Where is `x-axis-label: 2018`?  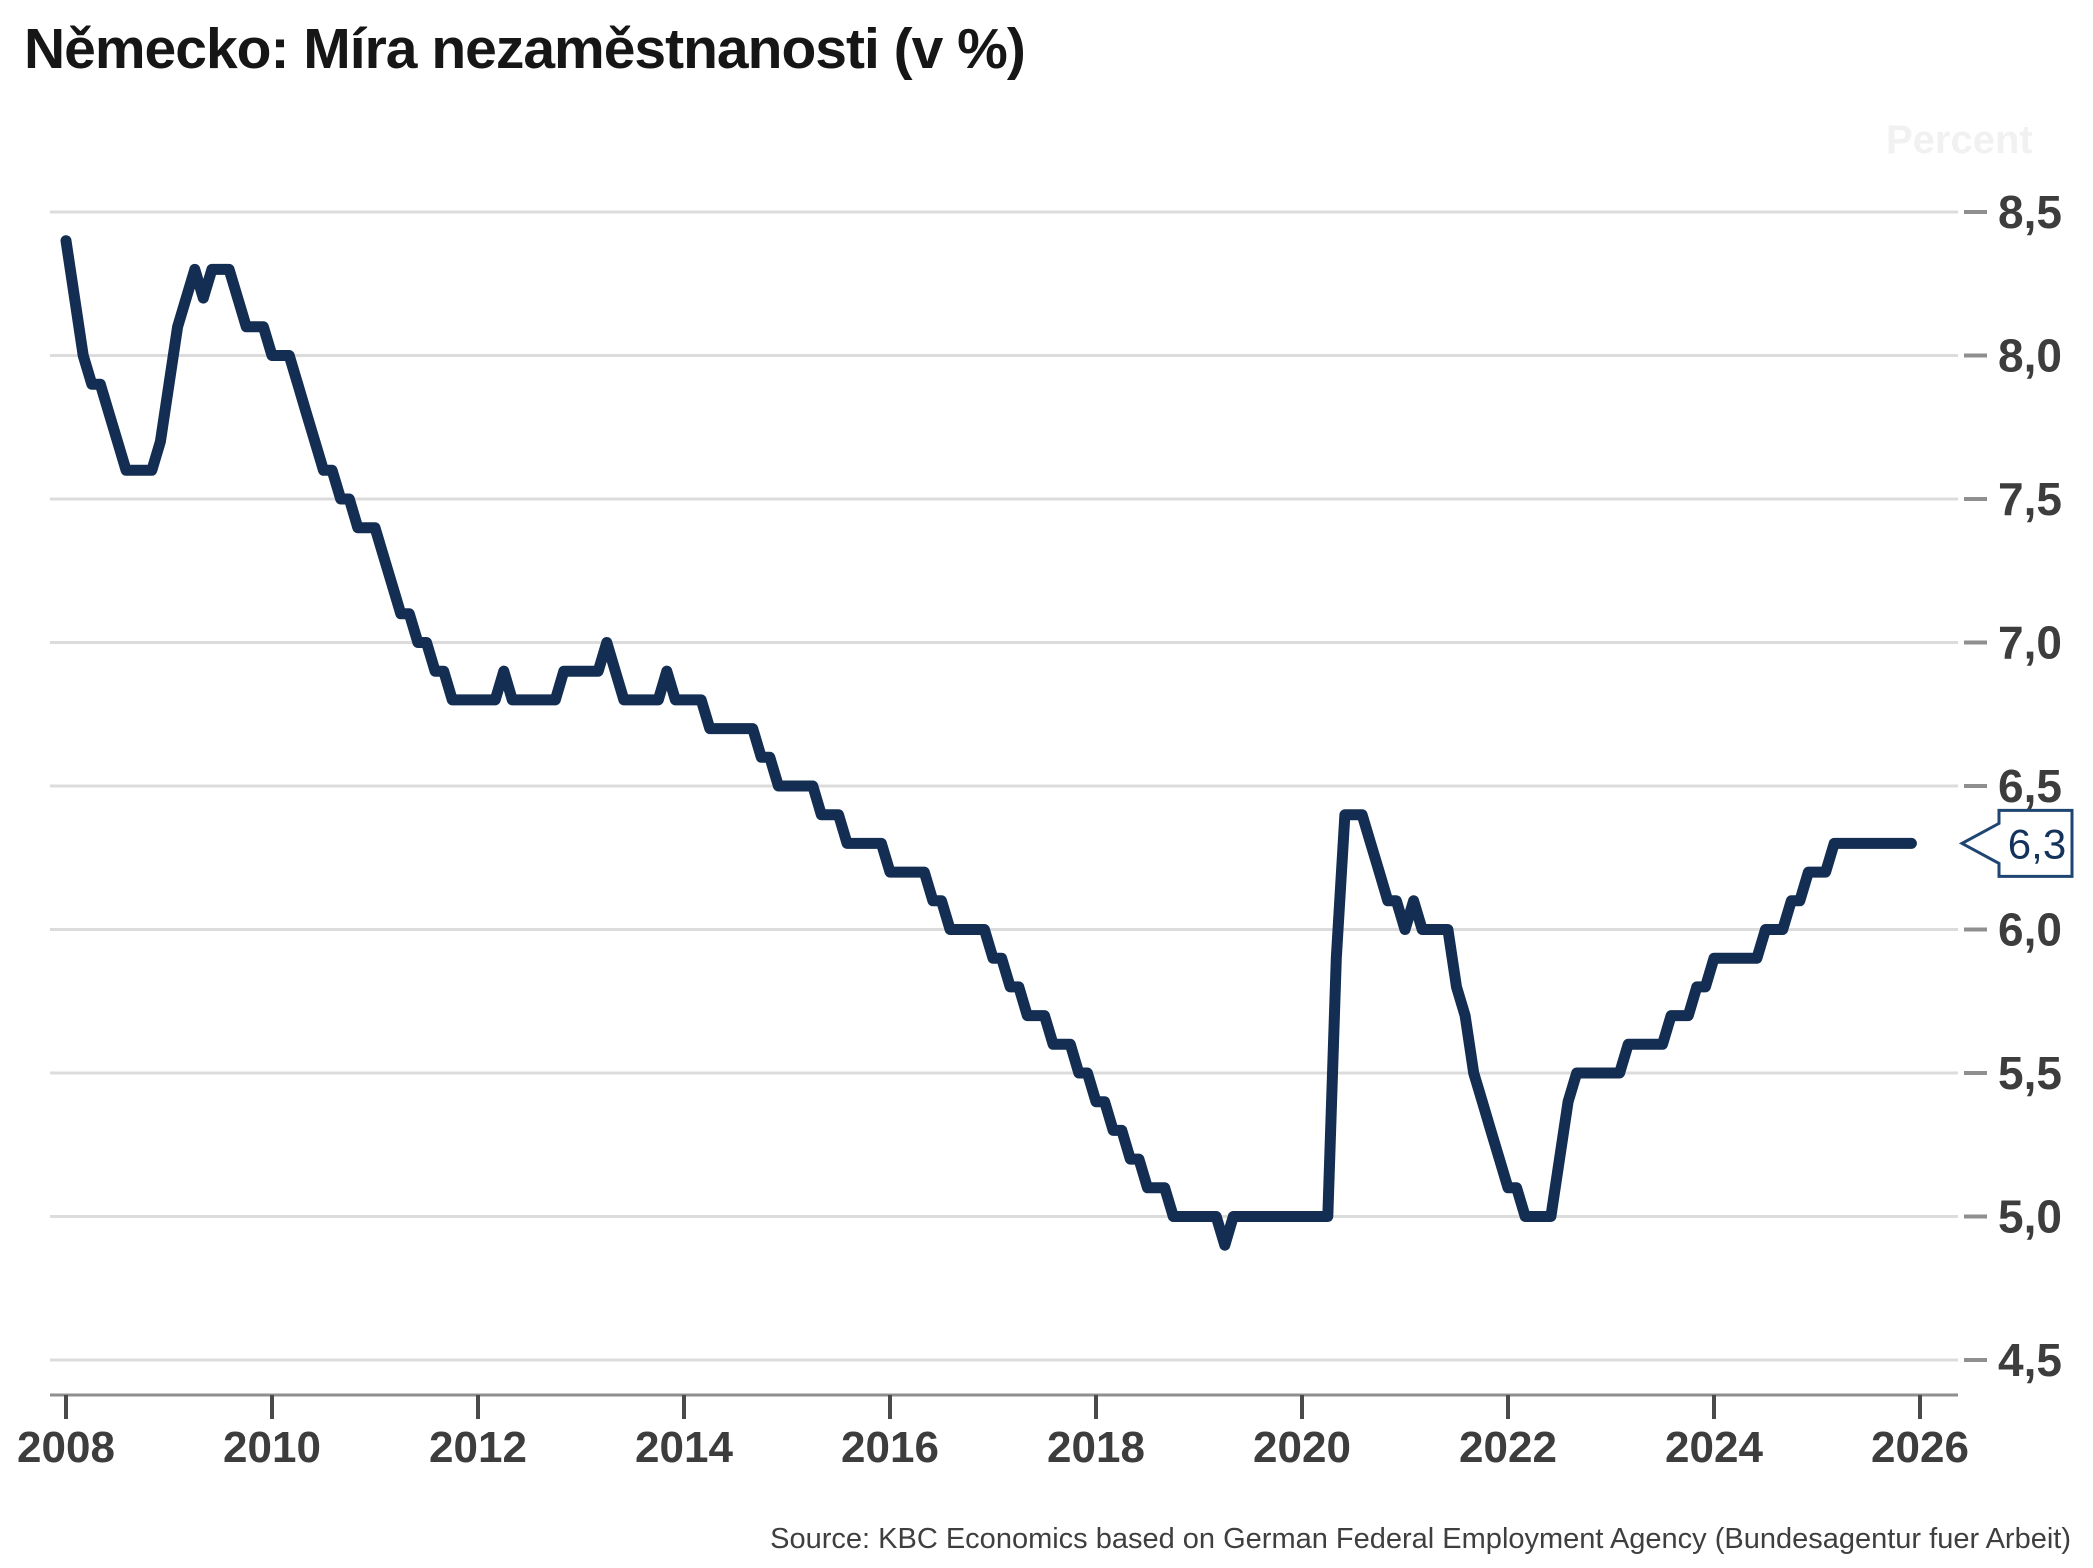
x-axis-label: 2018 is located at coordinates (1096, 1447).